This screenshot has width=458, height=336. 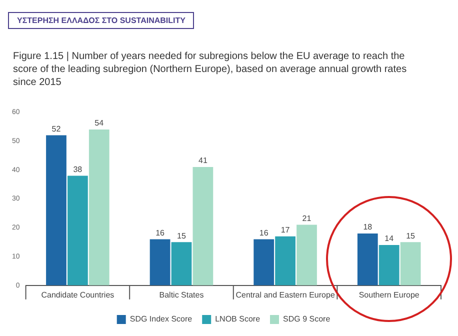 I want to click on legend-label: LNOB Score, so click(x=238, y=319).